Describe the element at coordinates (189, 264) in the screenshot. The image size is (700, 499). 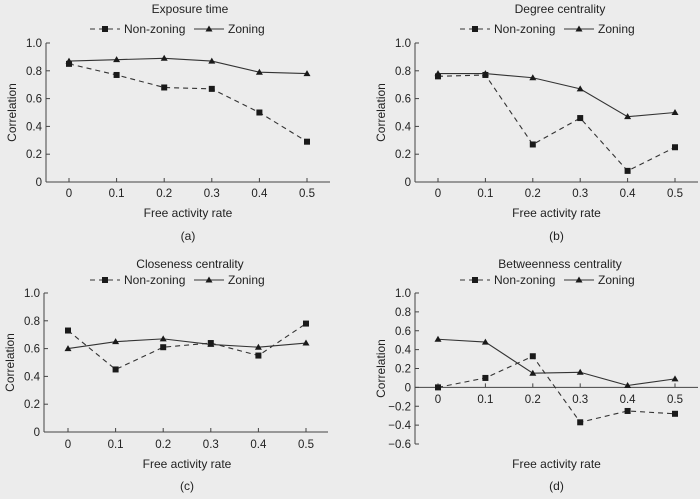
I see `chart-title: Closeness centrality` at that location.